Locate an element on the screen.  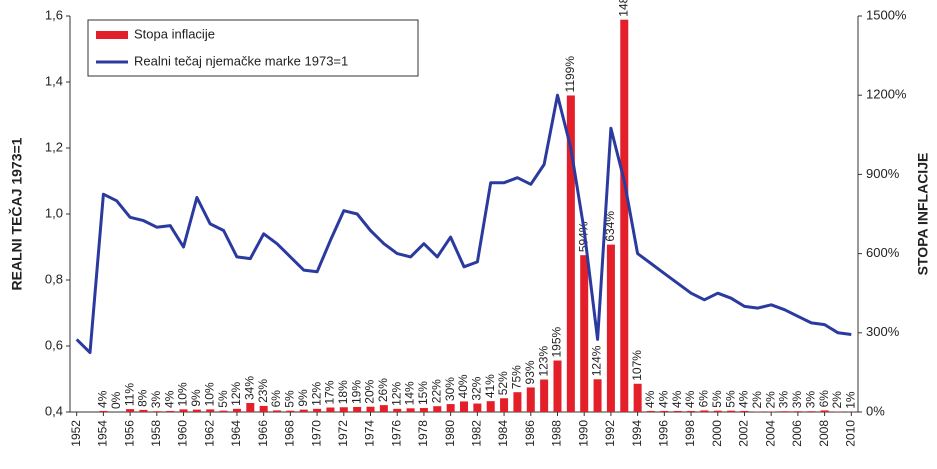
x-tick-label: 2006 is located at coordinates (797, 433).